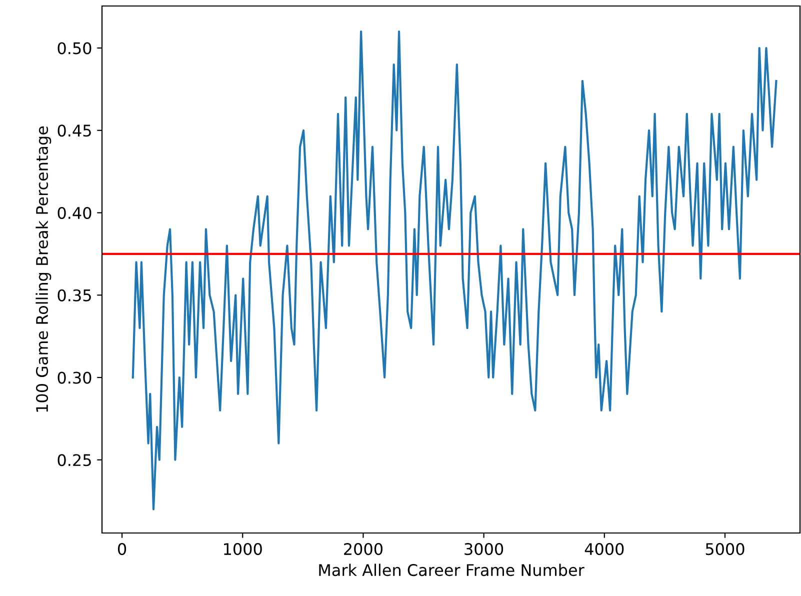  What do you see at coordinates (75, 213) in the screenshot?
I see `y-tick-label: 0.40` at bounding box center [75, 213].